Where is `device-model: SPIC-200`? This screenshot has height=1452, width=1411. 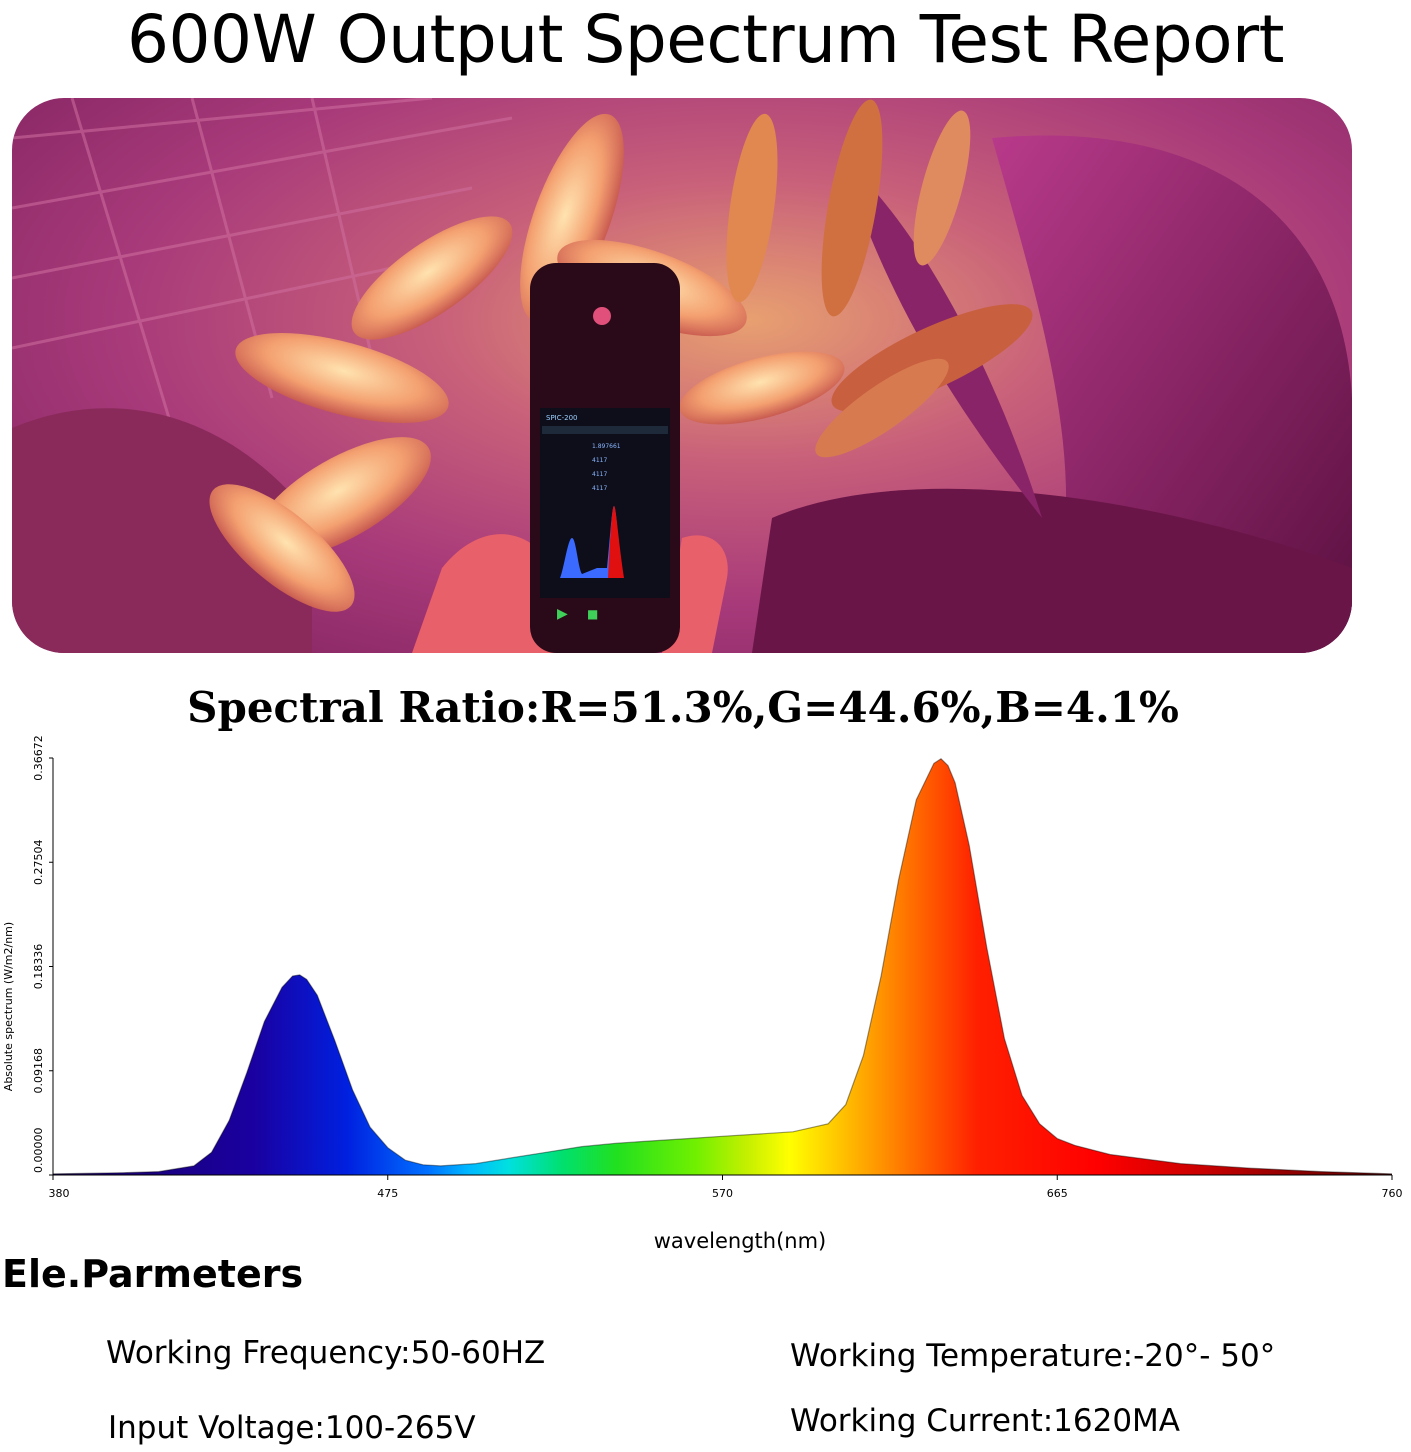 device-model: SPIC-200 is located at coordinates (562, 418).